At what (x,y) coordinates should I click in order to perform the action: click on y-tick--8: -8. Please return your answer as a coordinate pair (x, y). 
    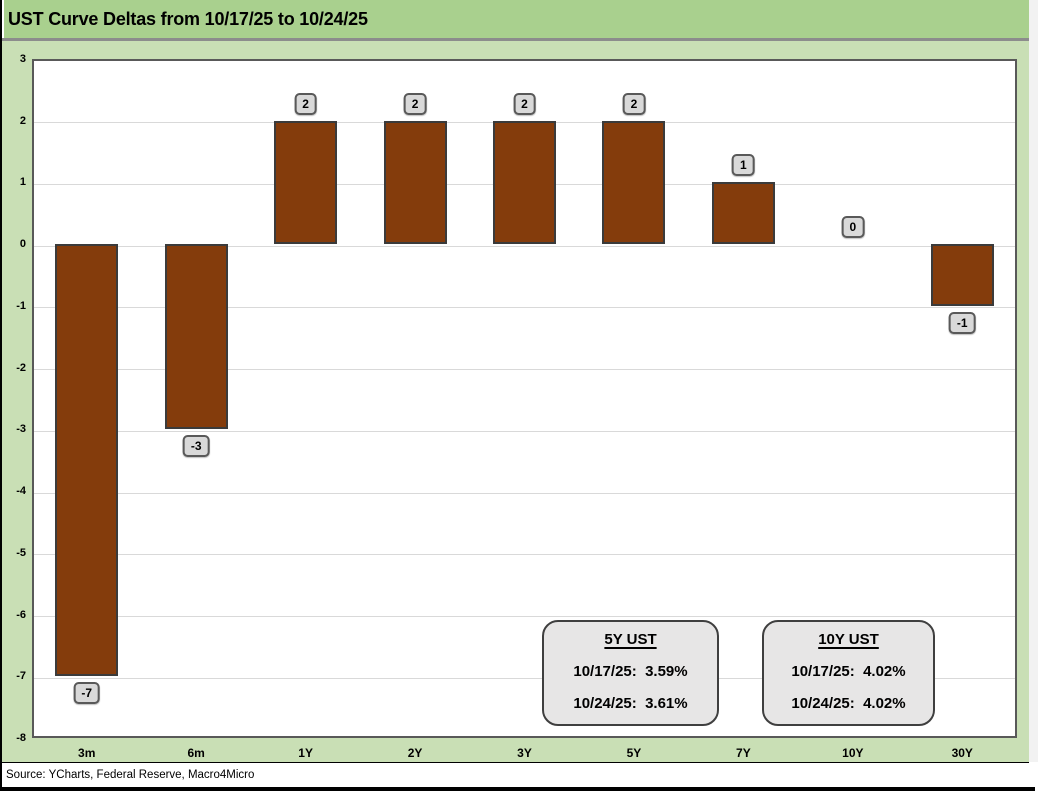
    Looking at the image, I should click on (21, 738).